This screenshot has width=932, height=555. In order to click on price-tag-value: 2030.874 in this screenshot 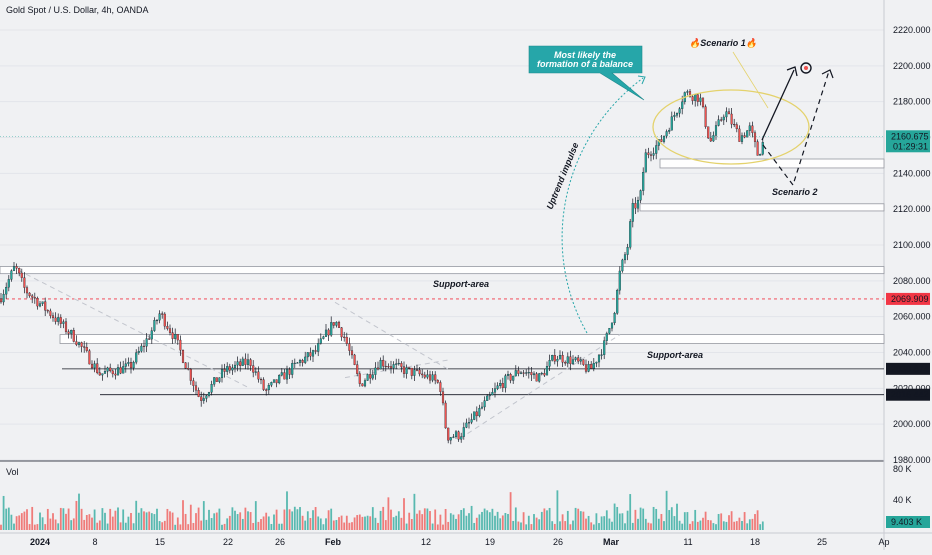, I will do `click(910, 369)`.